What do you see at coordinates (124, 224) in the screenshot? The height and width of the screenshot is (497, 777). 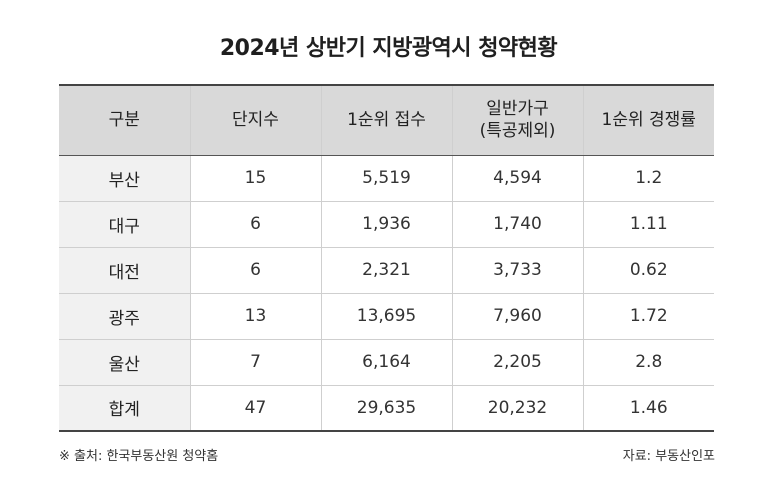 I see `region-cell: 대구` at bounding box center [124, 224].